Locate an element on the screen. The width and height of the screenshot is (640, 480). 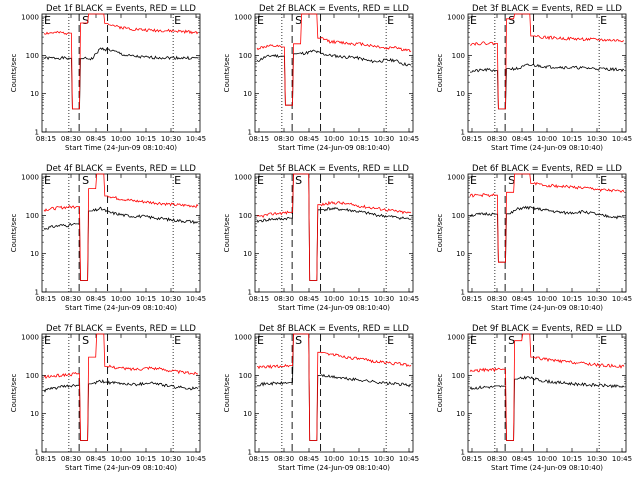
panel-title: Det 1f BLACK = Events, RED = LLD is located at coordinates (121, 9).